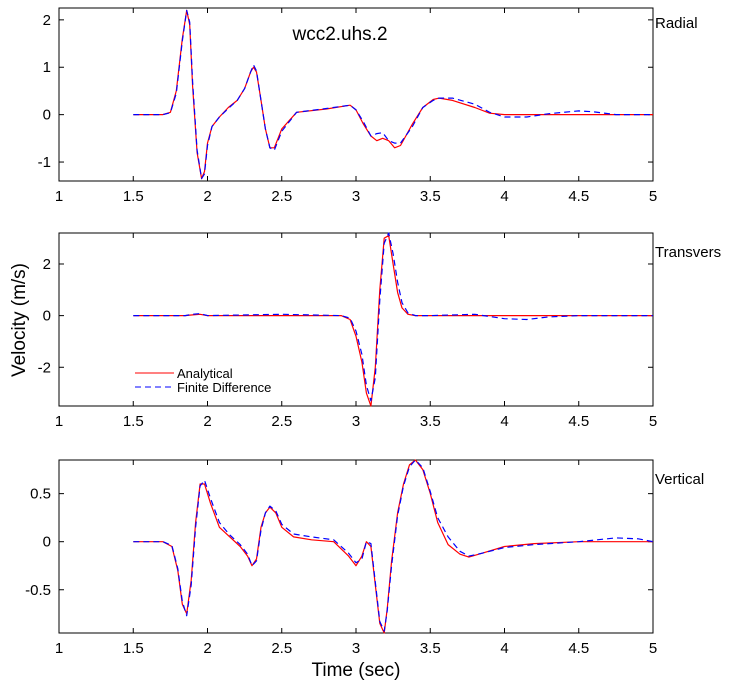  What do you see at coordinates (504, 648) in the screenshot?
I see `vertical-x-tick-label: 4` at bounding box center [504, 648].